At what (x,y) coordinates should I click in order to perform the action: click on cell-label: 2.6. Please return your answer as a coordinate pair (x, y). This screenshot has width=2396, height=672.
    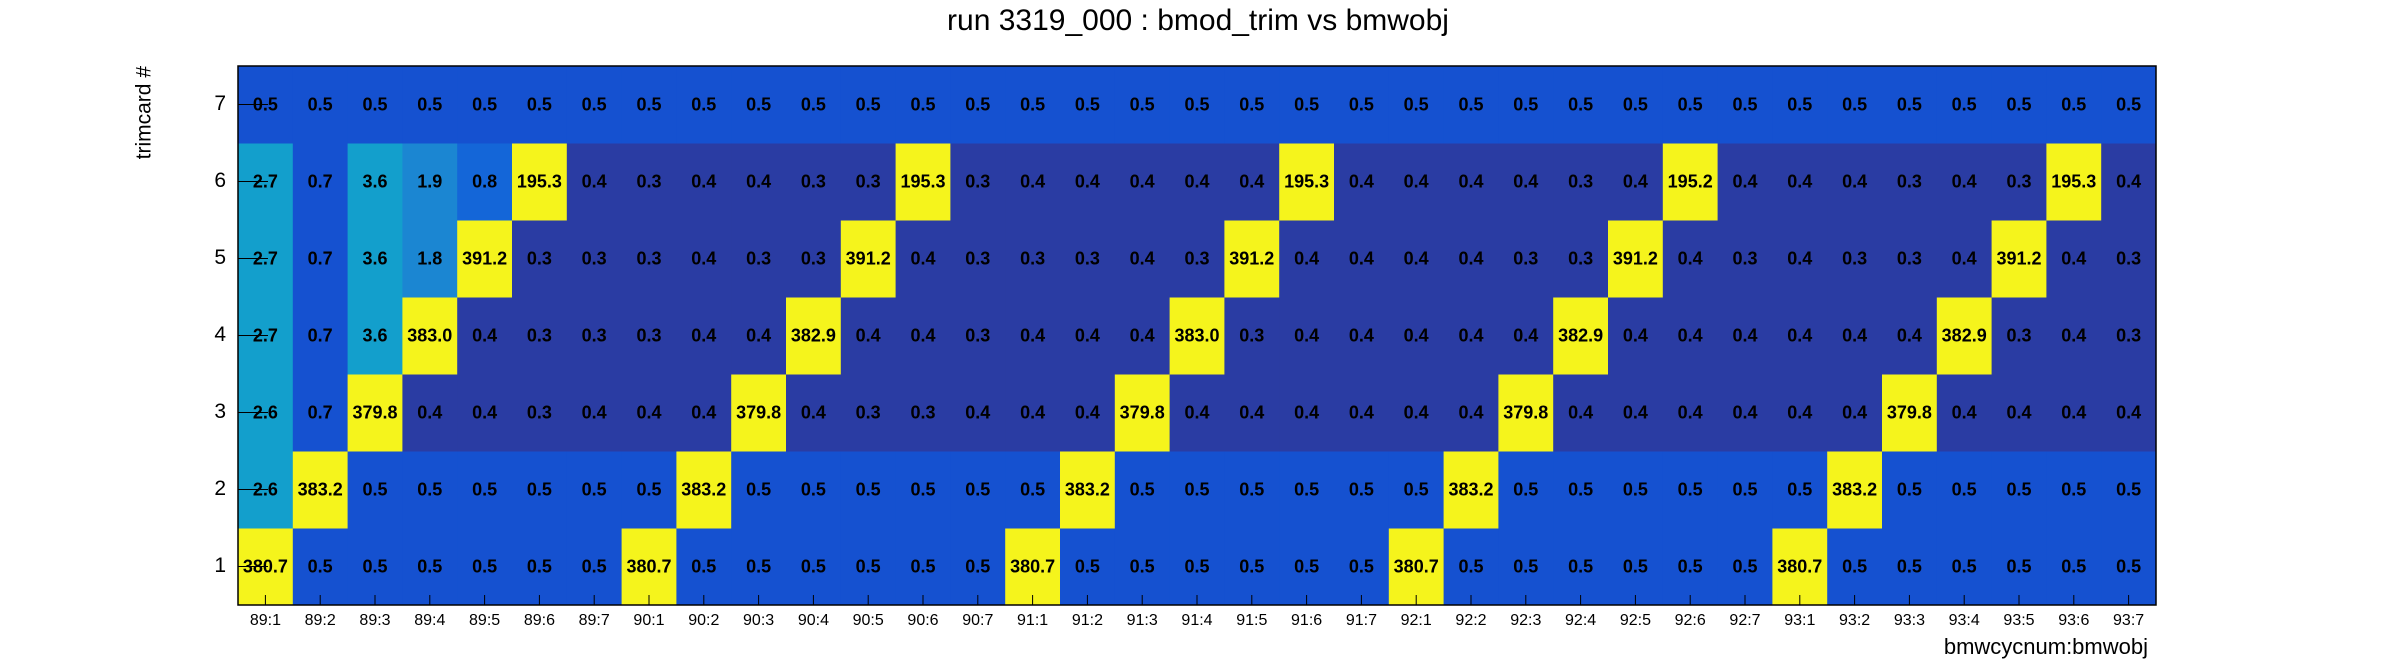
    Looking at the image, I should click on (265, 489).